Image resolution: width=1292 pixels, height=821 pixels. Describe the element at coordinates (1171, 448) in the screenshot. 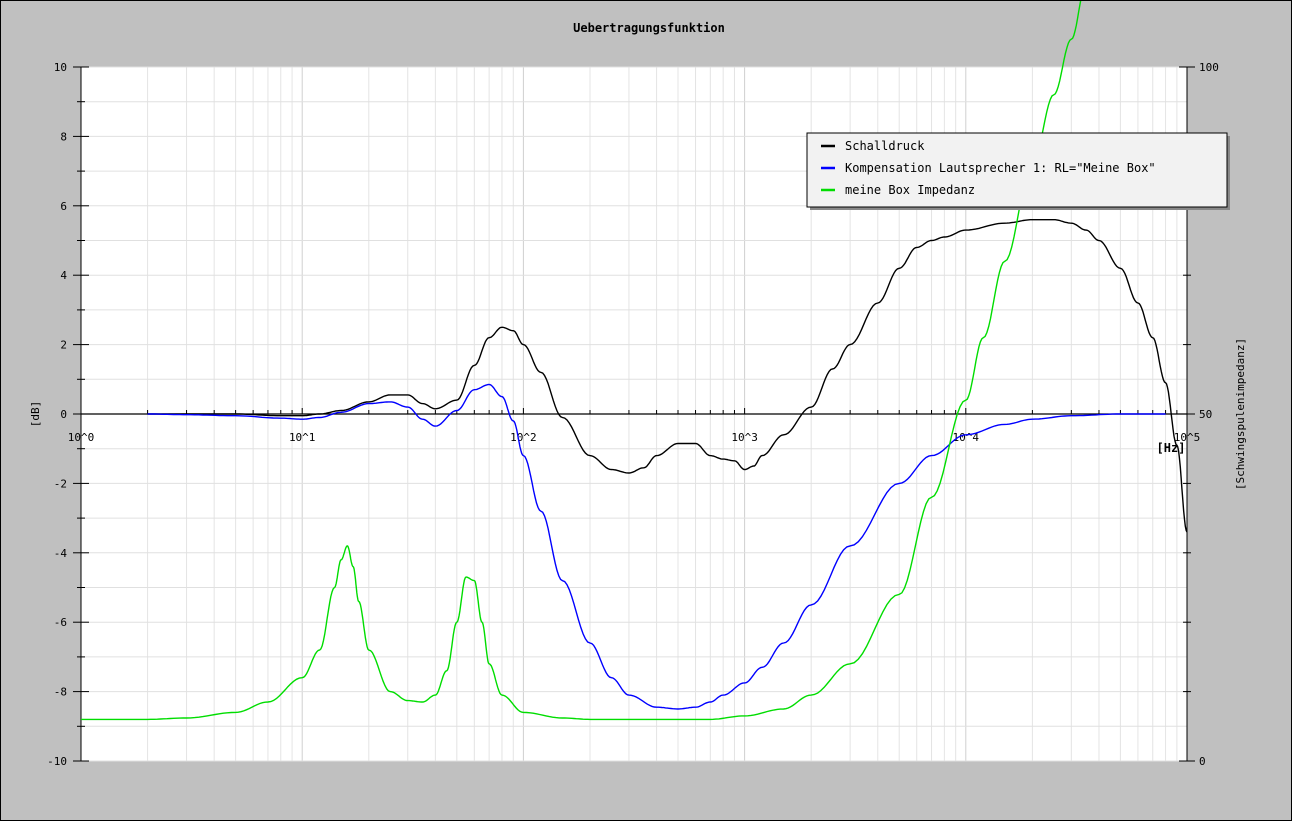

I see `x-axis-label: [Hz]` at that location.